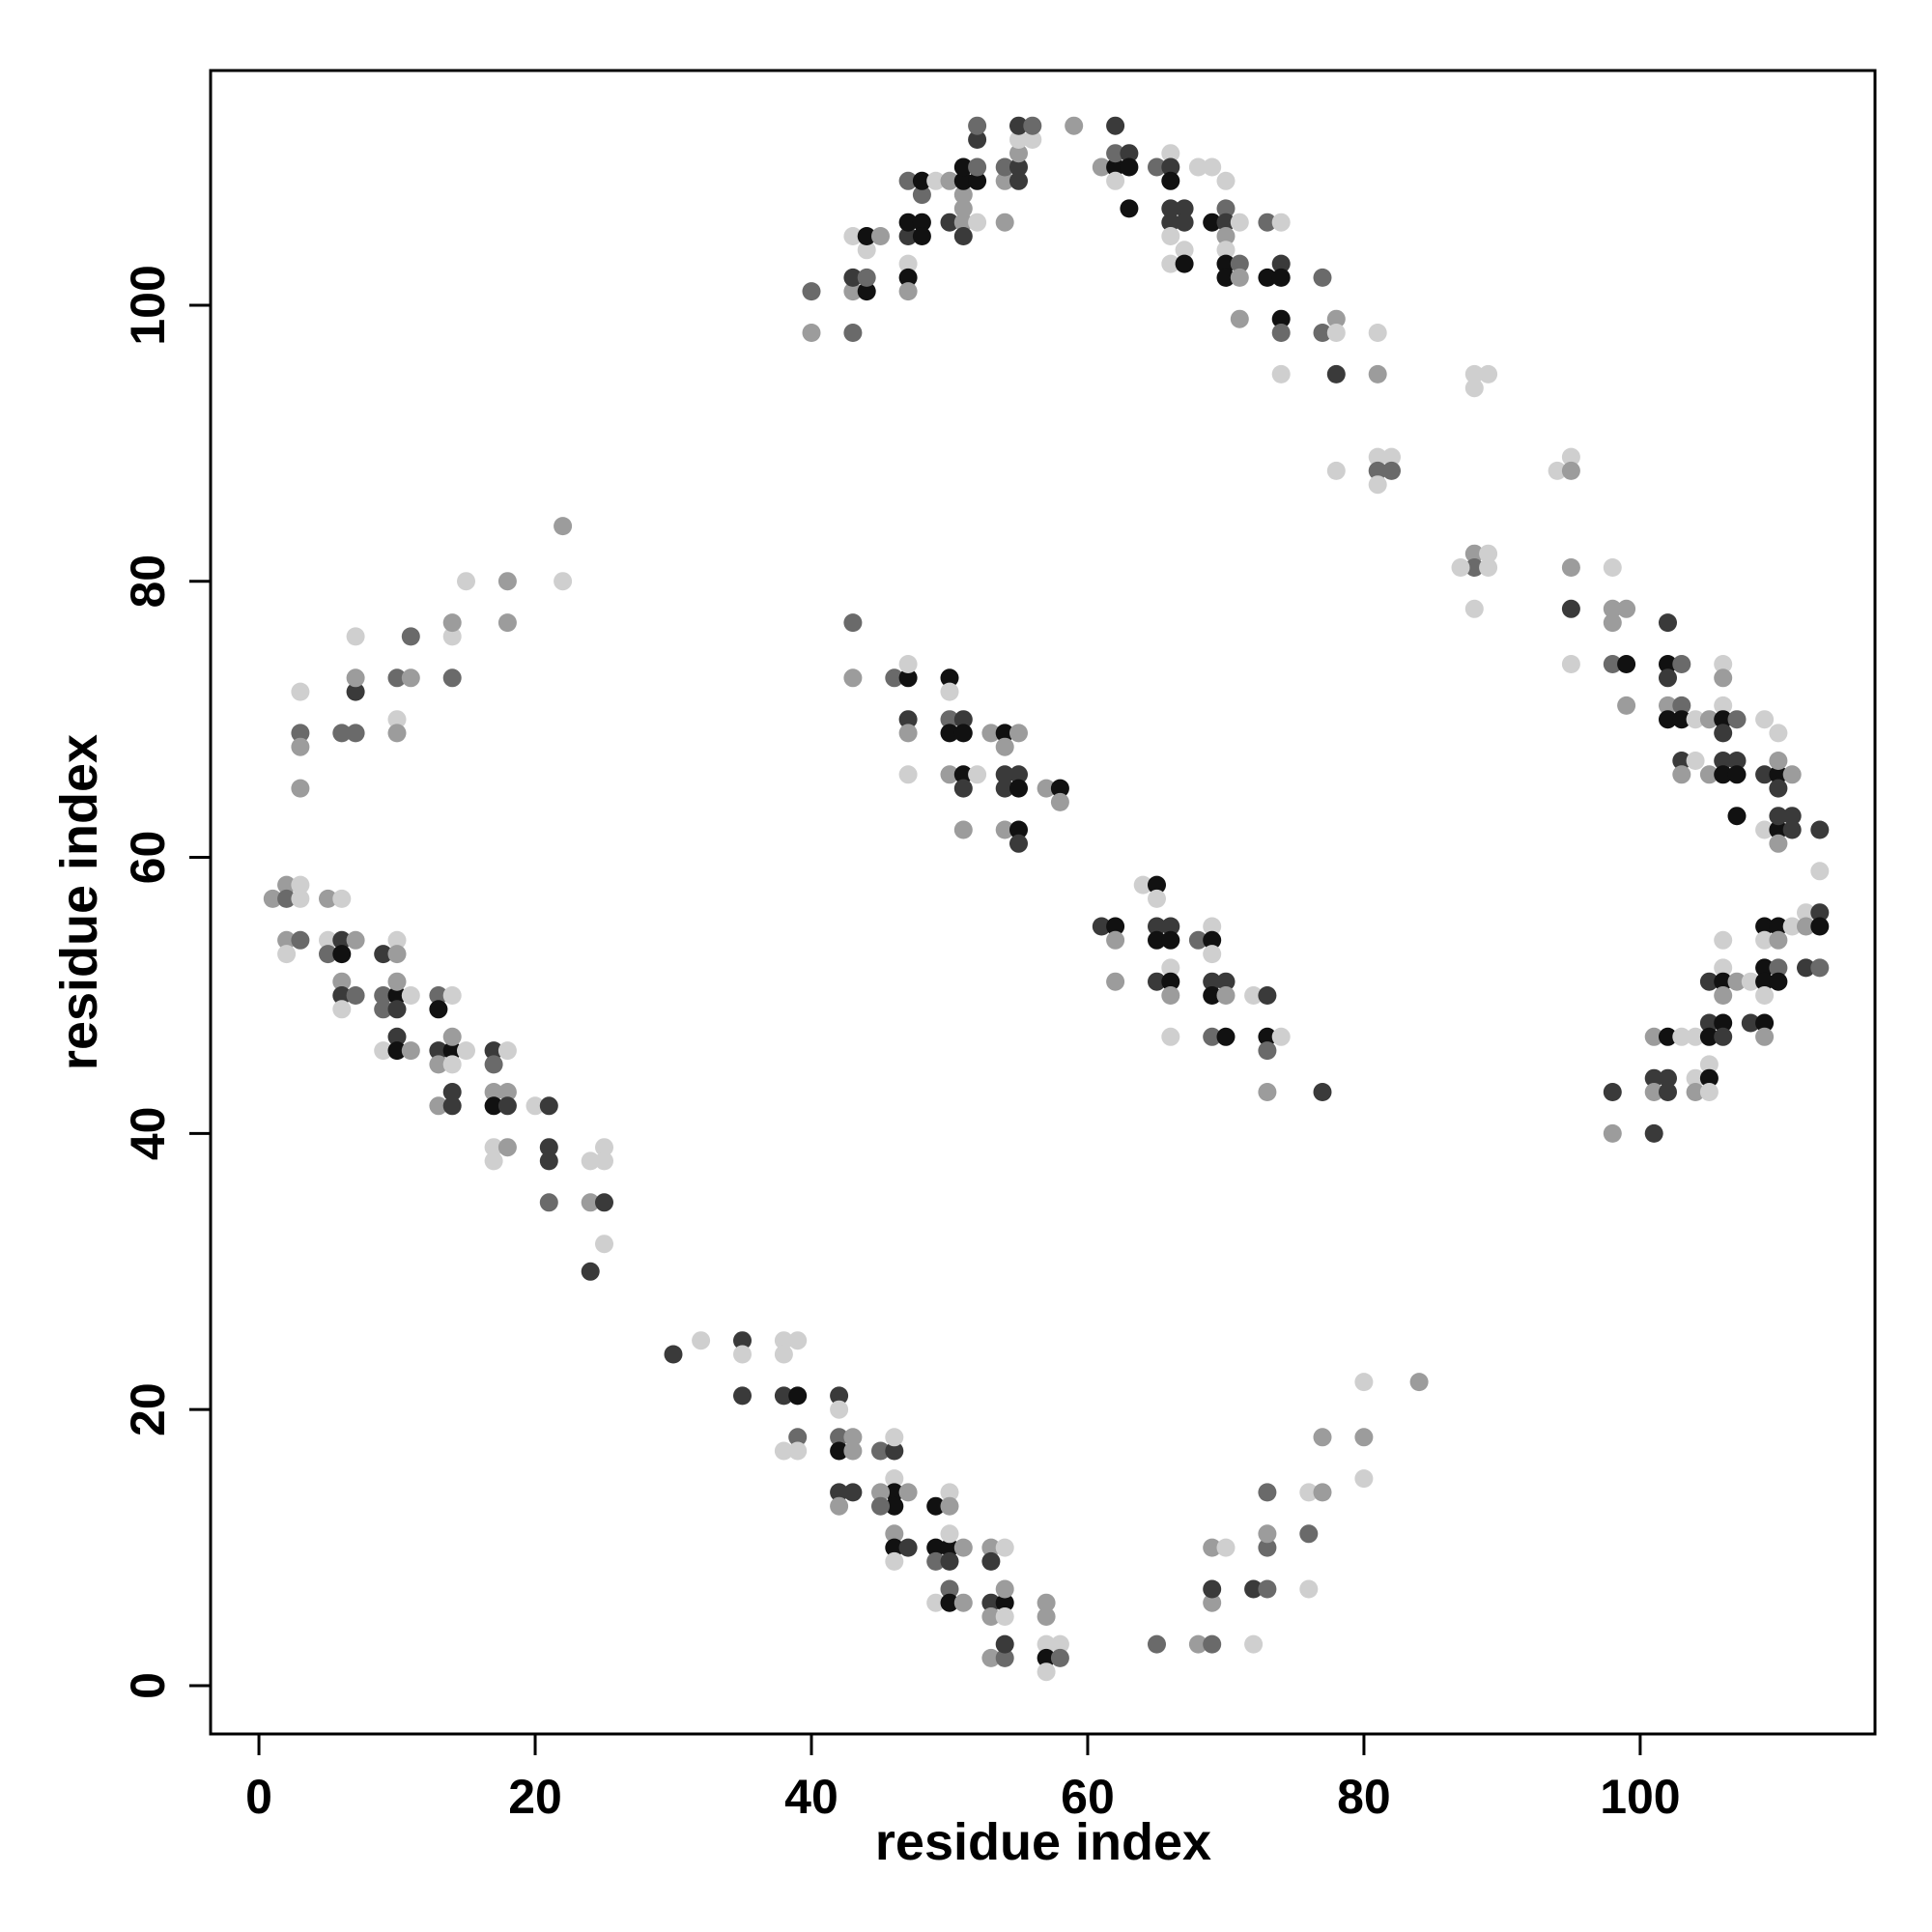 Image resolution: width=1932 pixels, height=1932 pixels. Describe the element at coordinates (79, 902) in the screenshot. I see `y-axis-title: residue index` at that location.